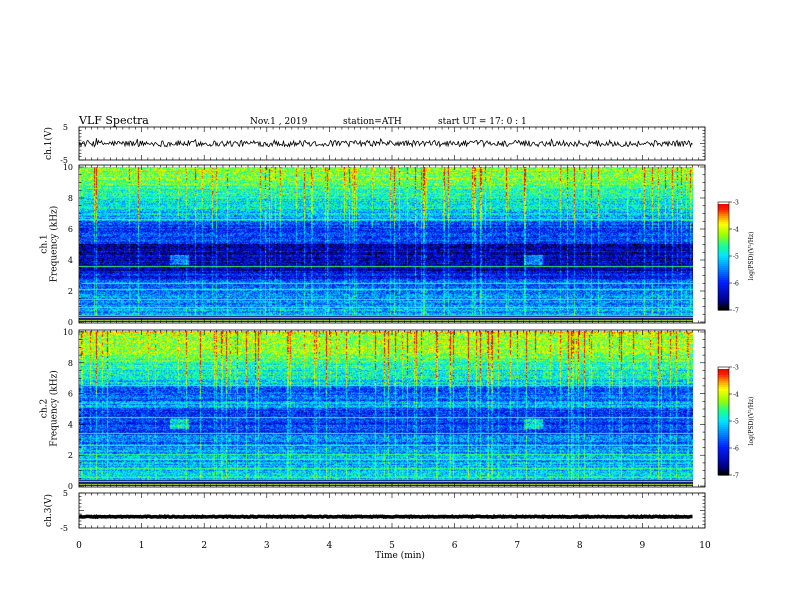  Describe the element at coordinates (44, 408) in the screenshot. I see `y-axis-label-line: ch.2` at that location.